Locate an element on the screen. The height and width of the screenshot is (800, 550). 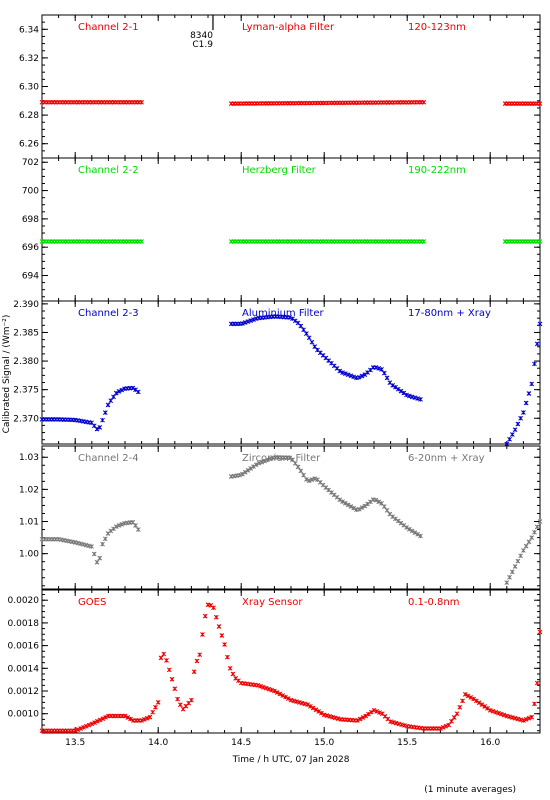
x-tick-label: 13.5 is located at coordinates (75, 743).